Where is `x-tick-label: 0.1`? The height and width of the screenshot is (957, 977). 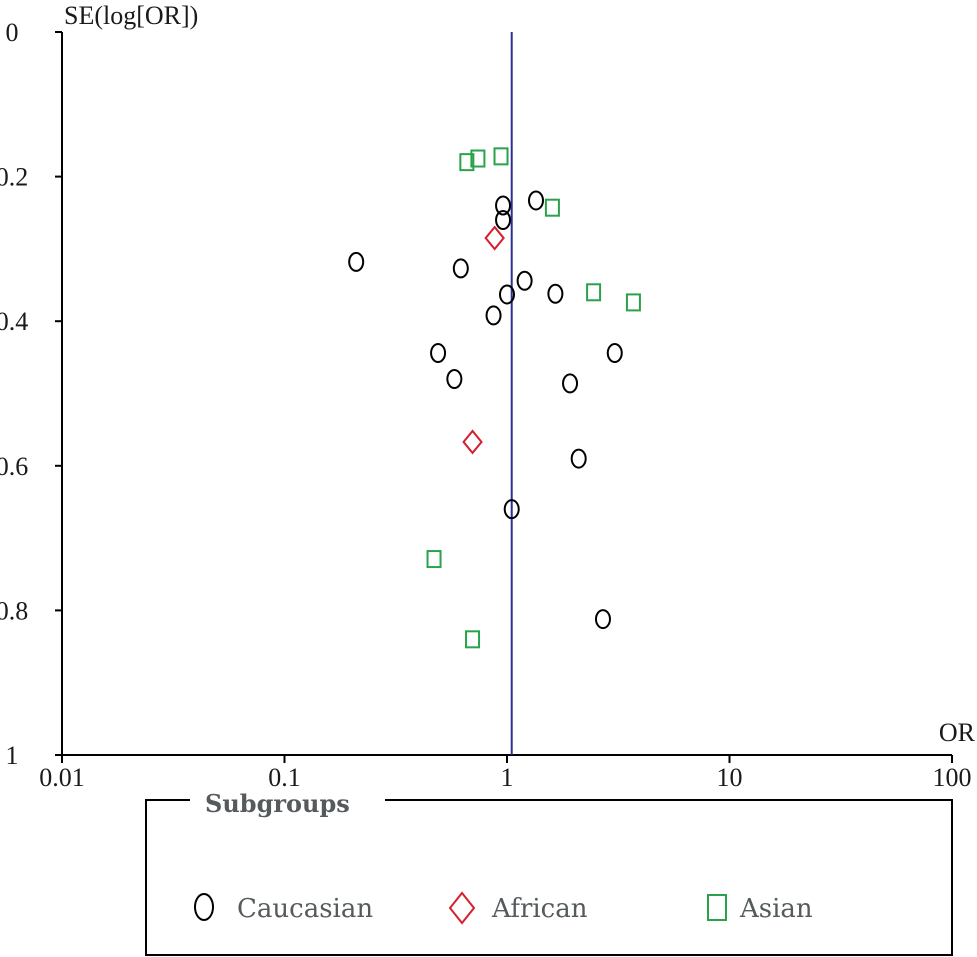 x-tick-label: 0.1 is located at coordinates (284, 777).